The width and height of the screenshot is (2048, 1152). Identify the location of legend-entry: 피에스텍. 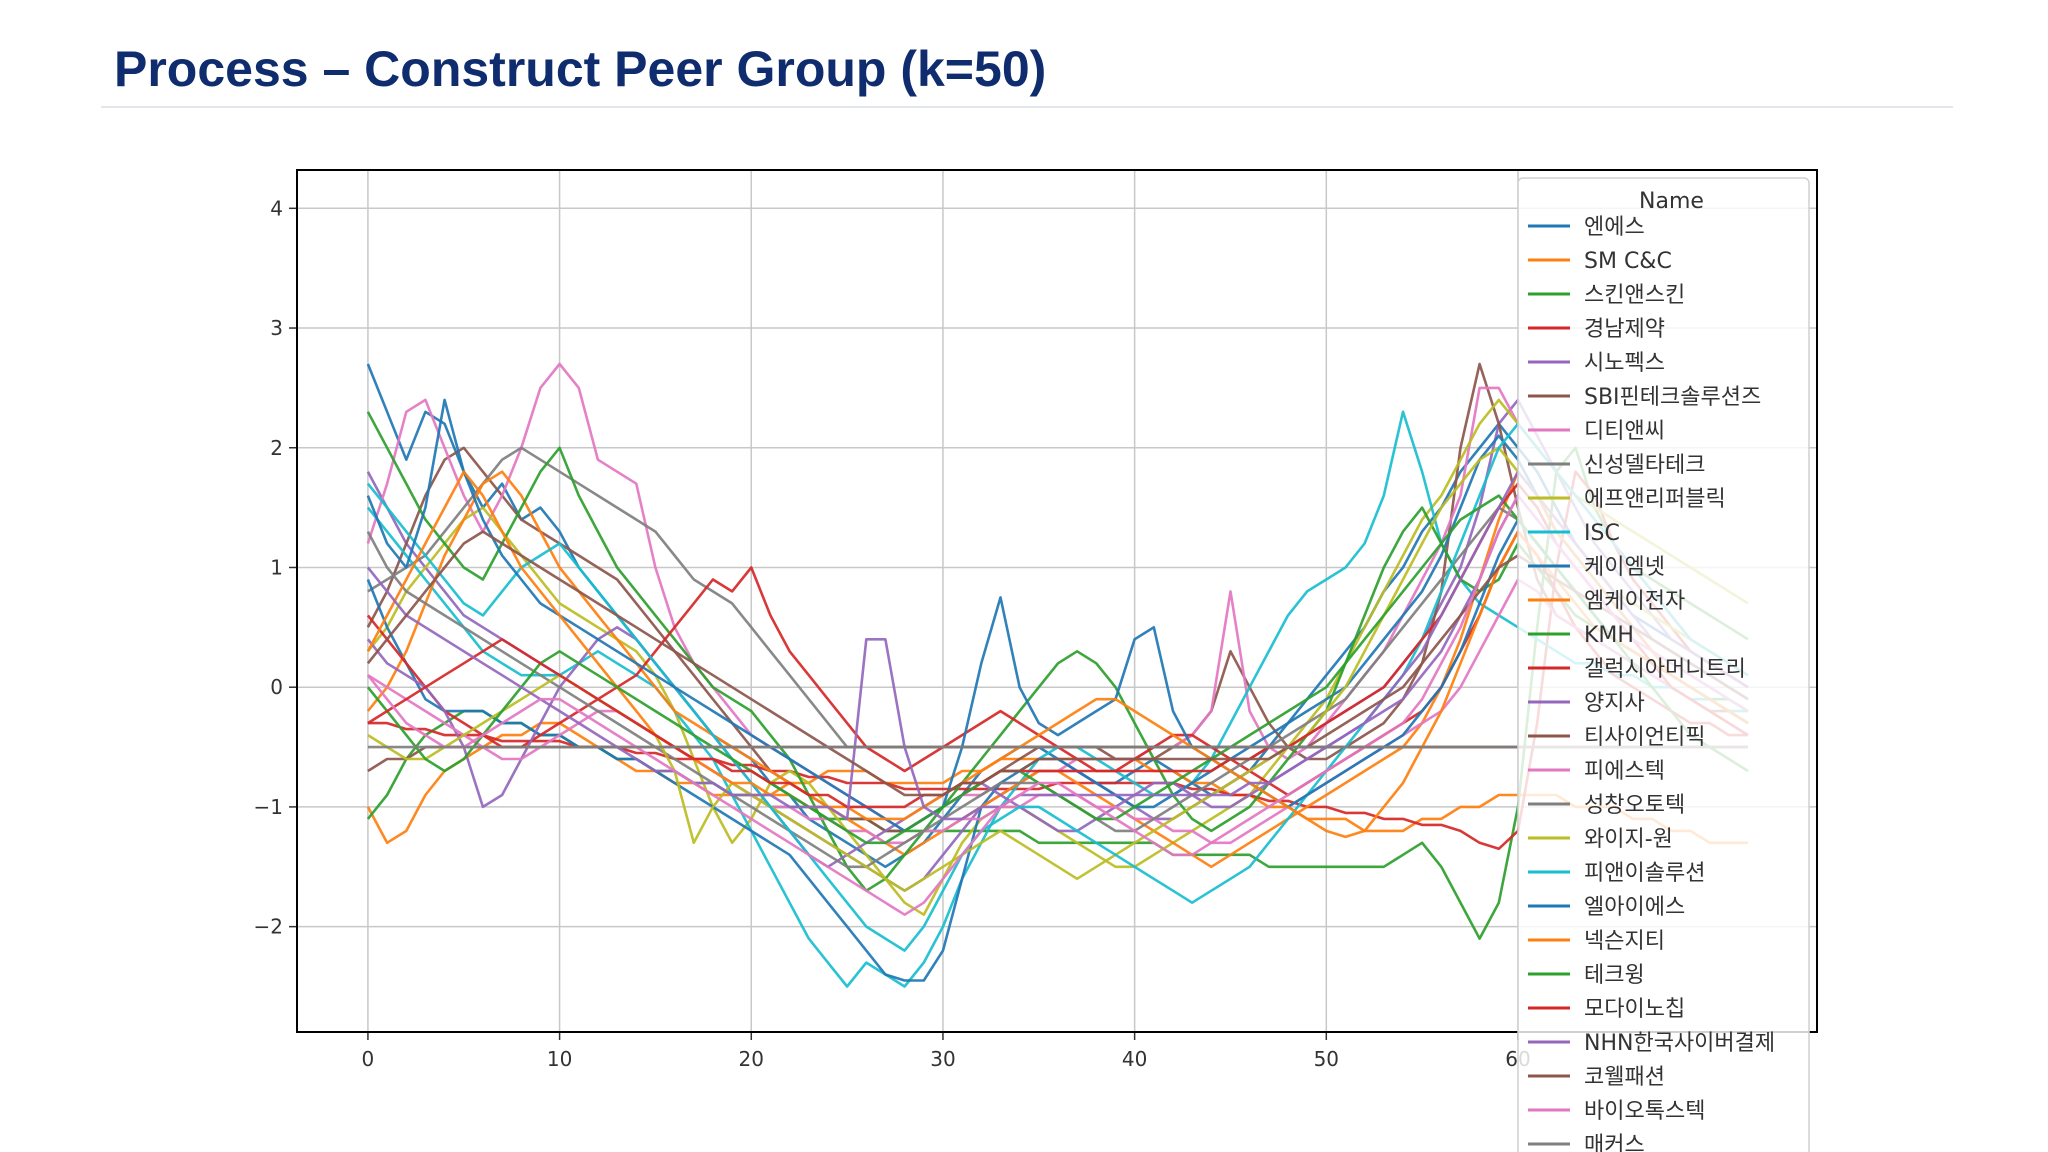
(1624, 771).